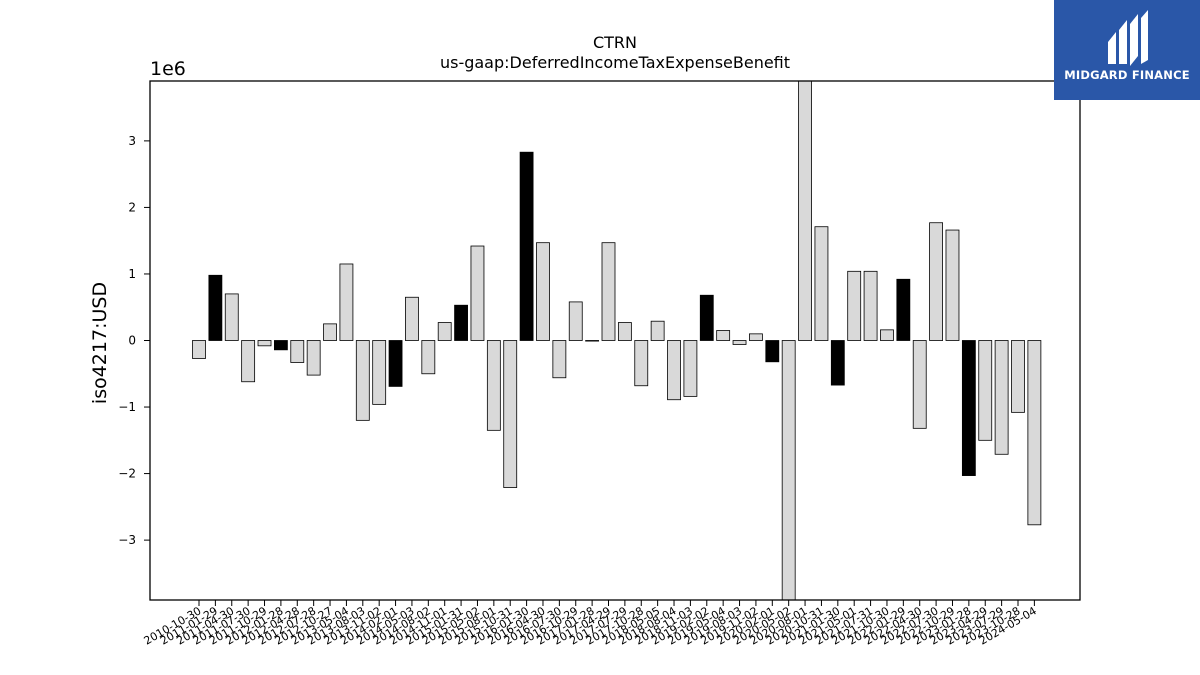 This screenshot has width=1200, height=675. I want to click on midgard-logo-icon, so click(1128, 38).